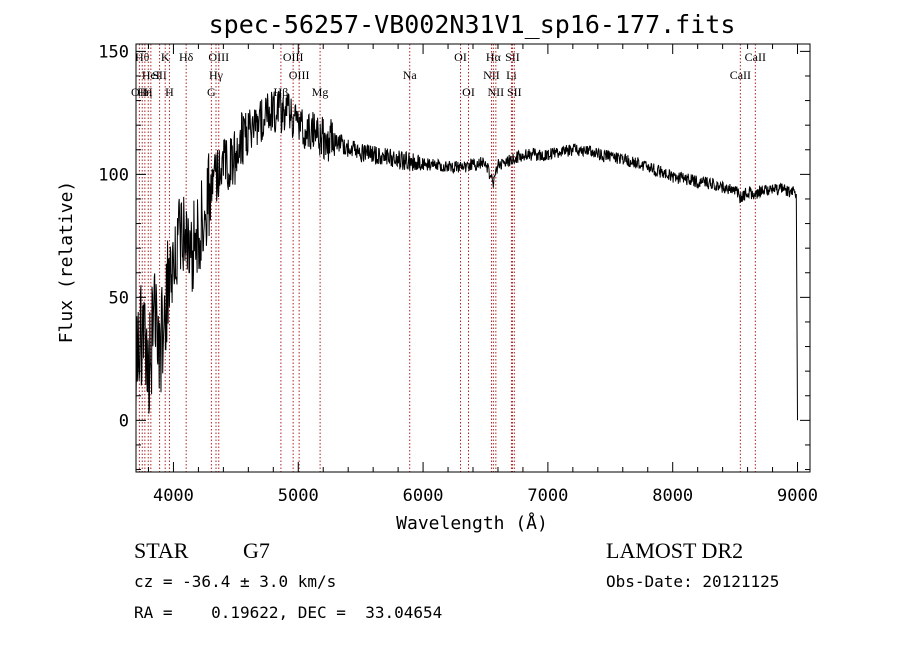 This screenshot has width=900, height=649. I want to click on line-label-23: SII, so click(512, 57).